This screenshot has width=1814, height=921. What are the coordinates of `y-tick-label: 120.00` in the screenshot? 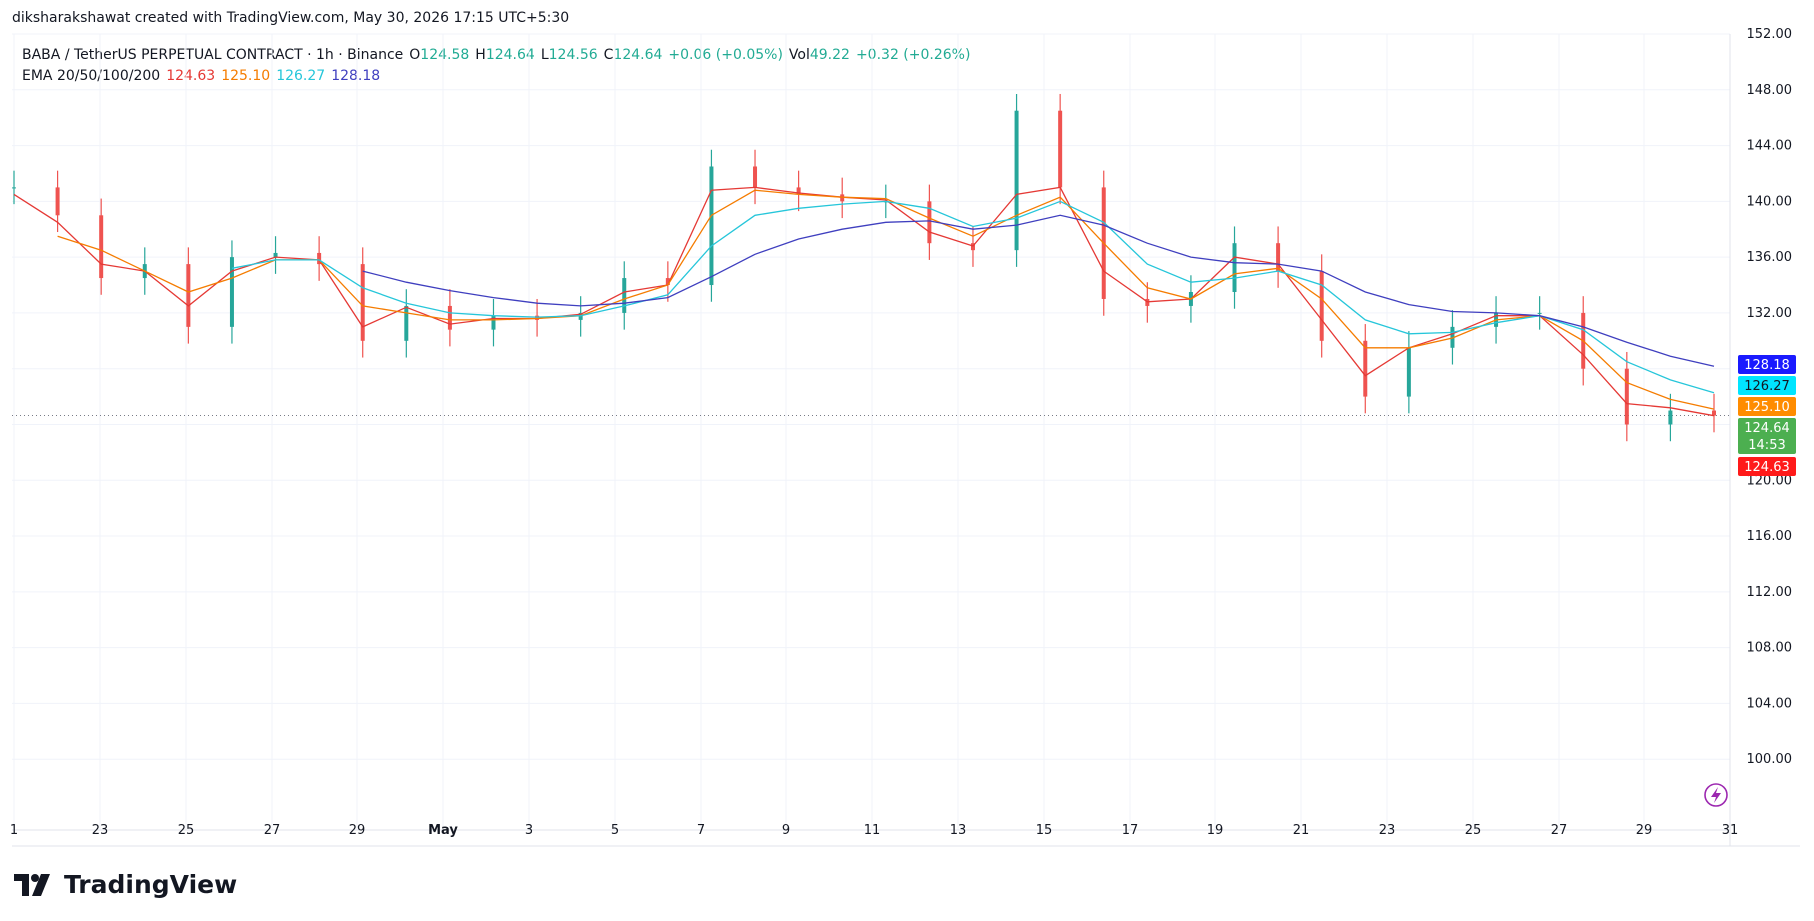 It's located at (1770, 480).